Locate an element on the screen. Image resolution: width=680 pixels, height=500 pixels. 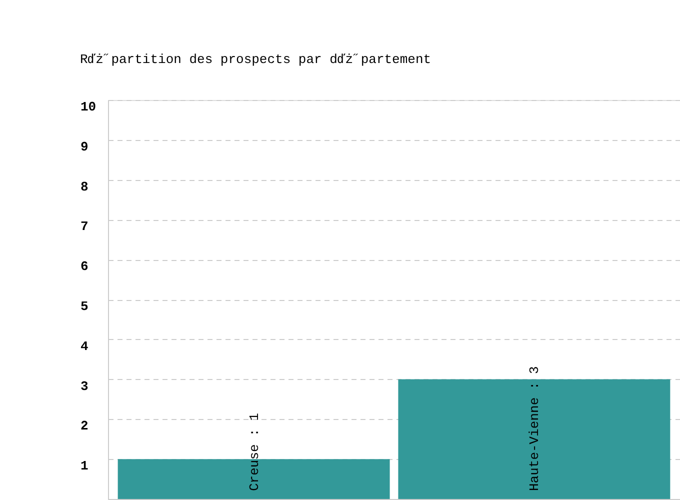
data-label: Haute-Vienne : 3 is located at coordinates (534, 428).